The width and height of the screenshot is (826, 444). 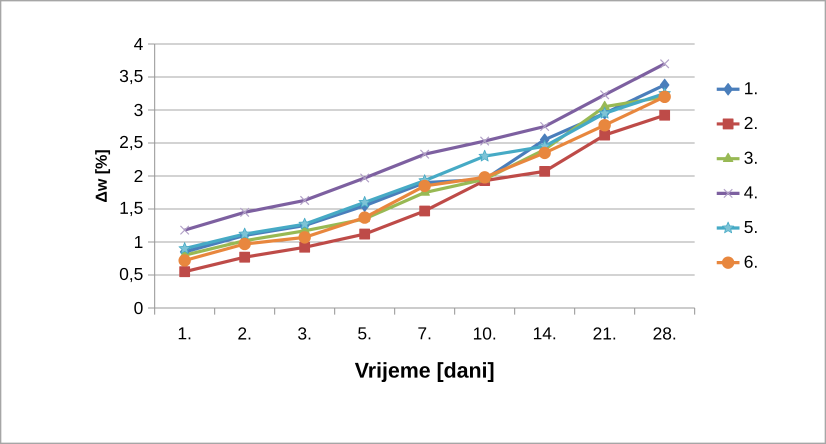 What do you see at coordinates (138, 176) in the screenshot?
I see `y-tick-label: 2` at bounding box center [138, 176].